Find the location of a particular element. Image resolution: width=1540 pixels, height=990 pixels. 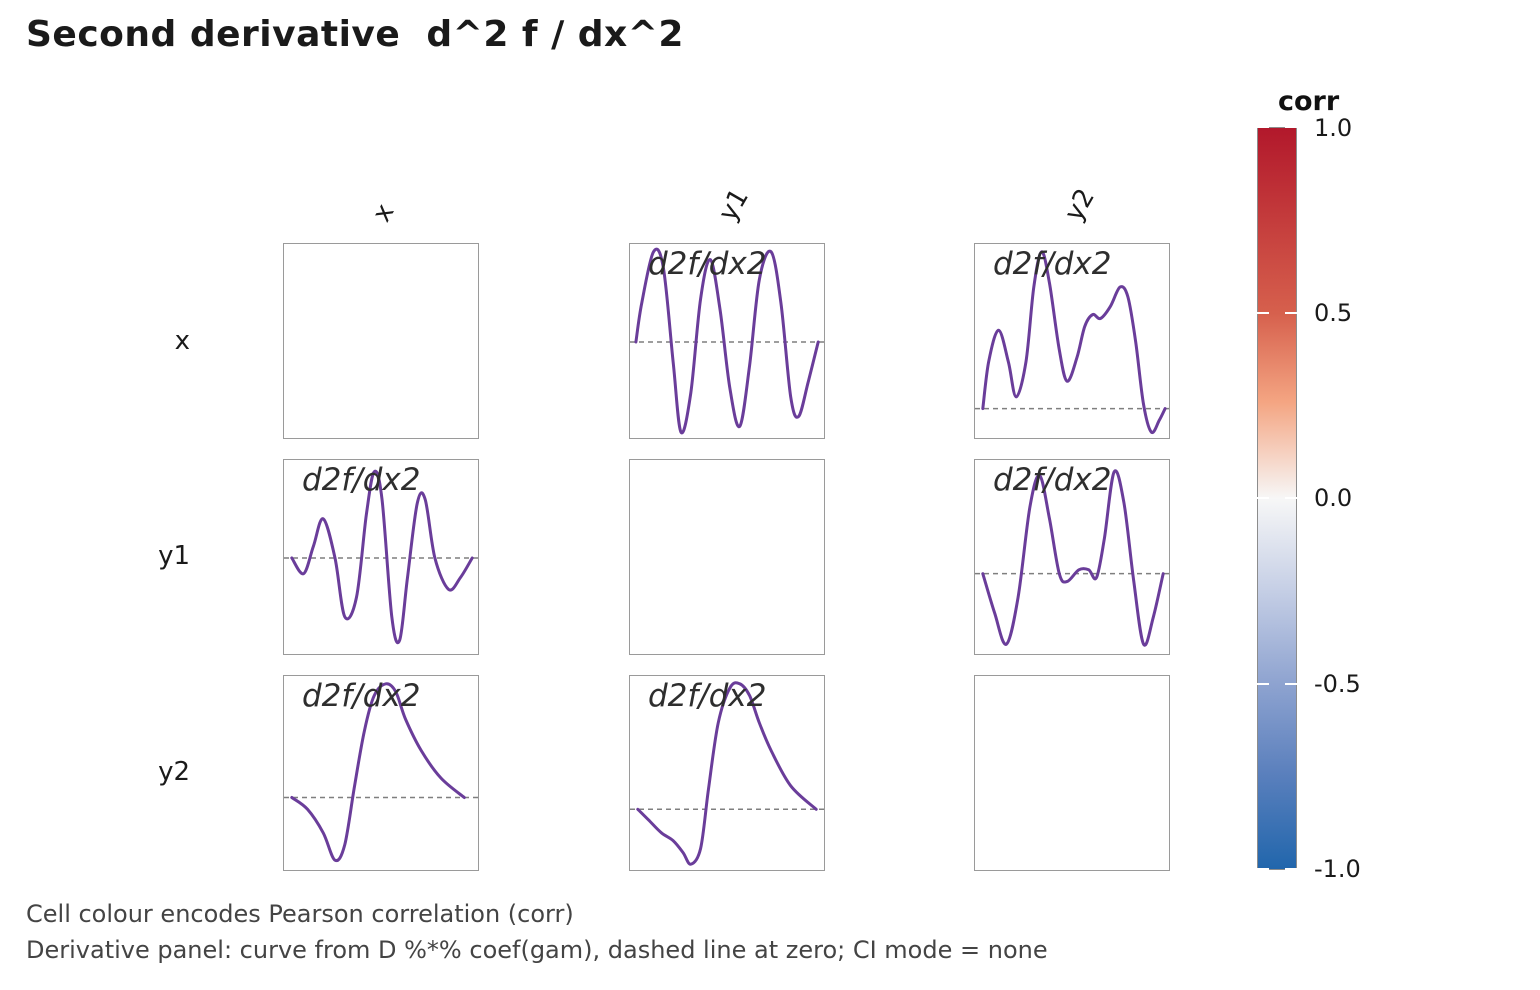

column-label-y2: y2 is located at coordinates (1079, 205).